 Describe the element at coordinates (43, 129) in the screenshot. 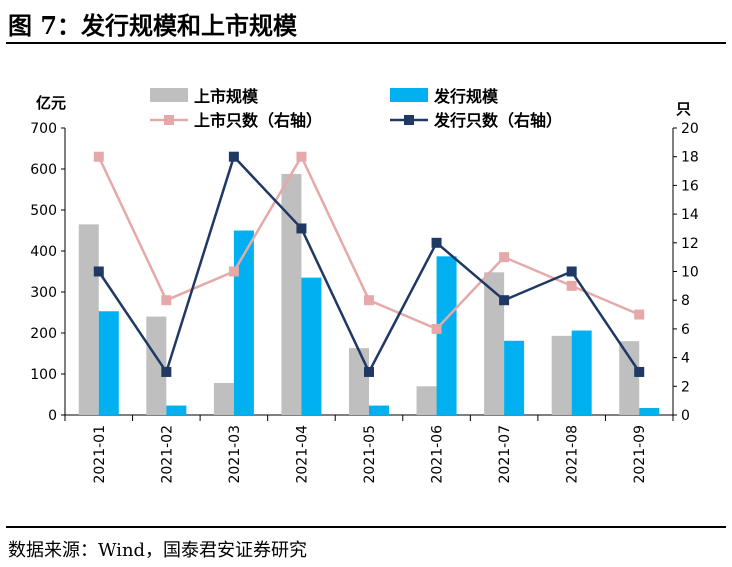

I see `left-tick-label: 700` at that location.